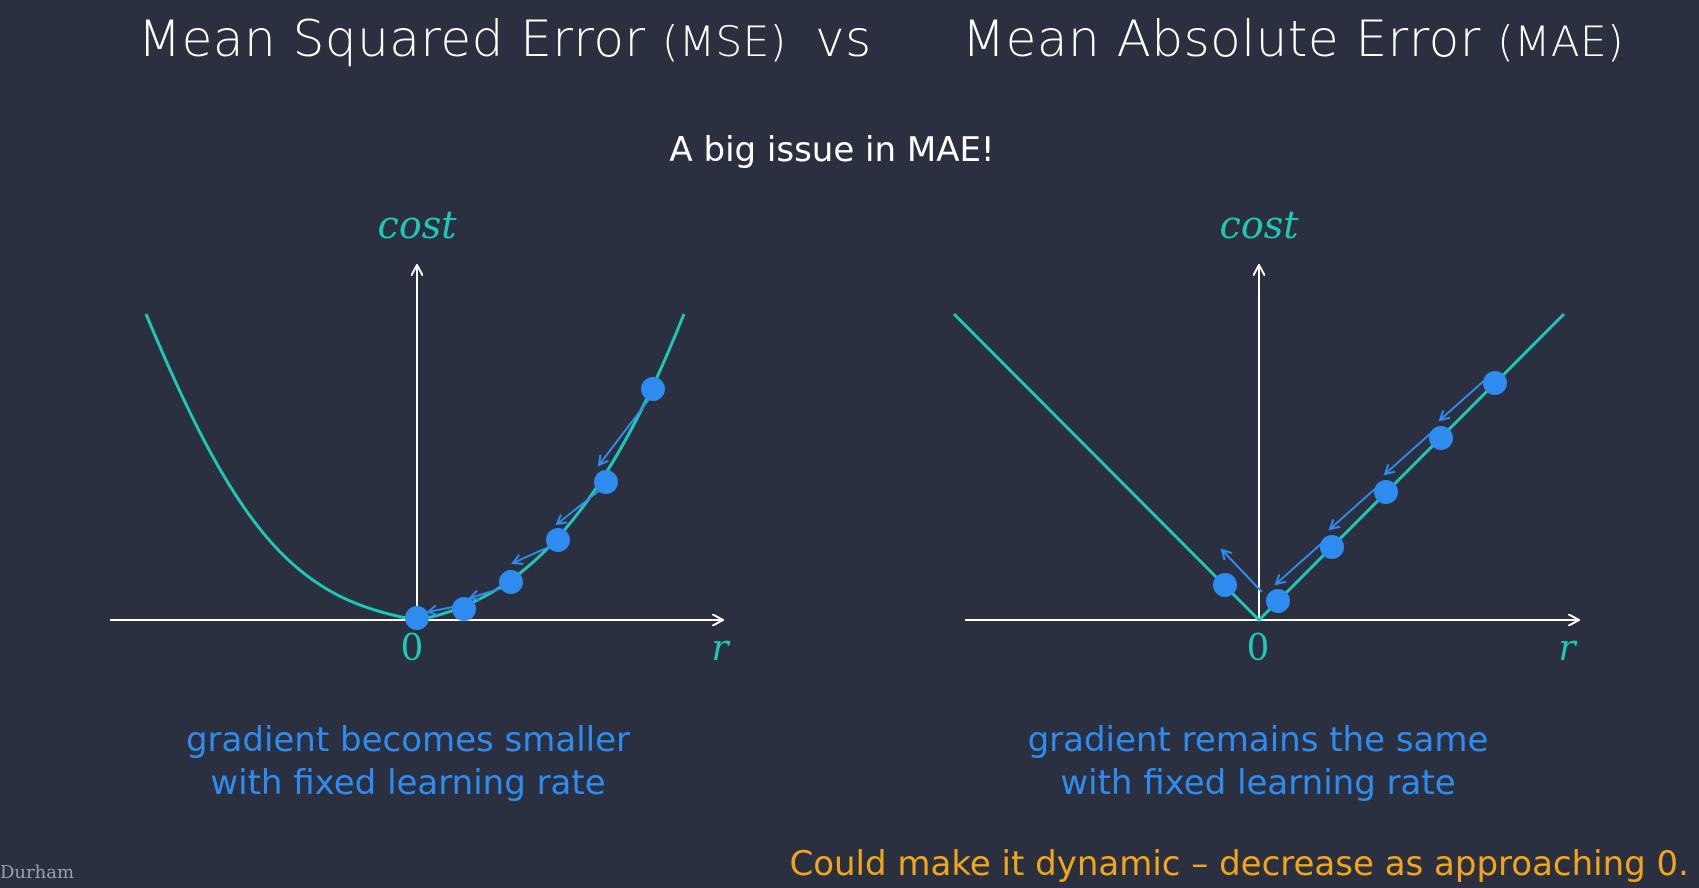 Image resolution: width=1699 pixels, height=888 pixels. I want to click on title-mae: Mean Absolute Error (MAE), so click(1293, 39).